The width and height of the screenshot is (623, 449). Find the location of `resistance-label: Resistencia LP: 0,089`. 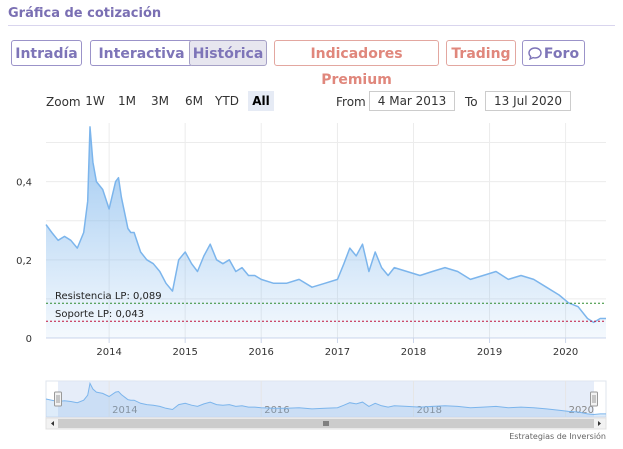

resistance-label: Resistencia LP: 0,089 is located at coordinates (108, 296).